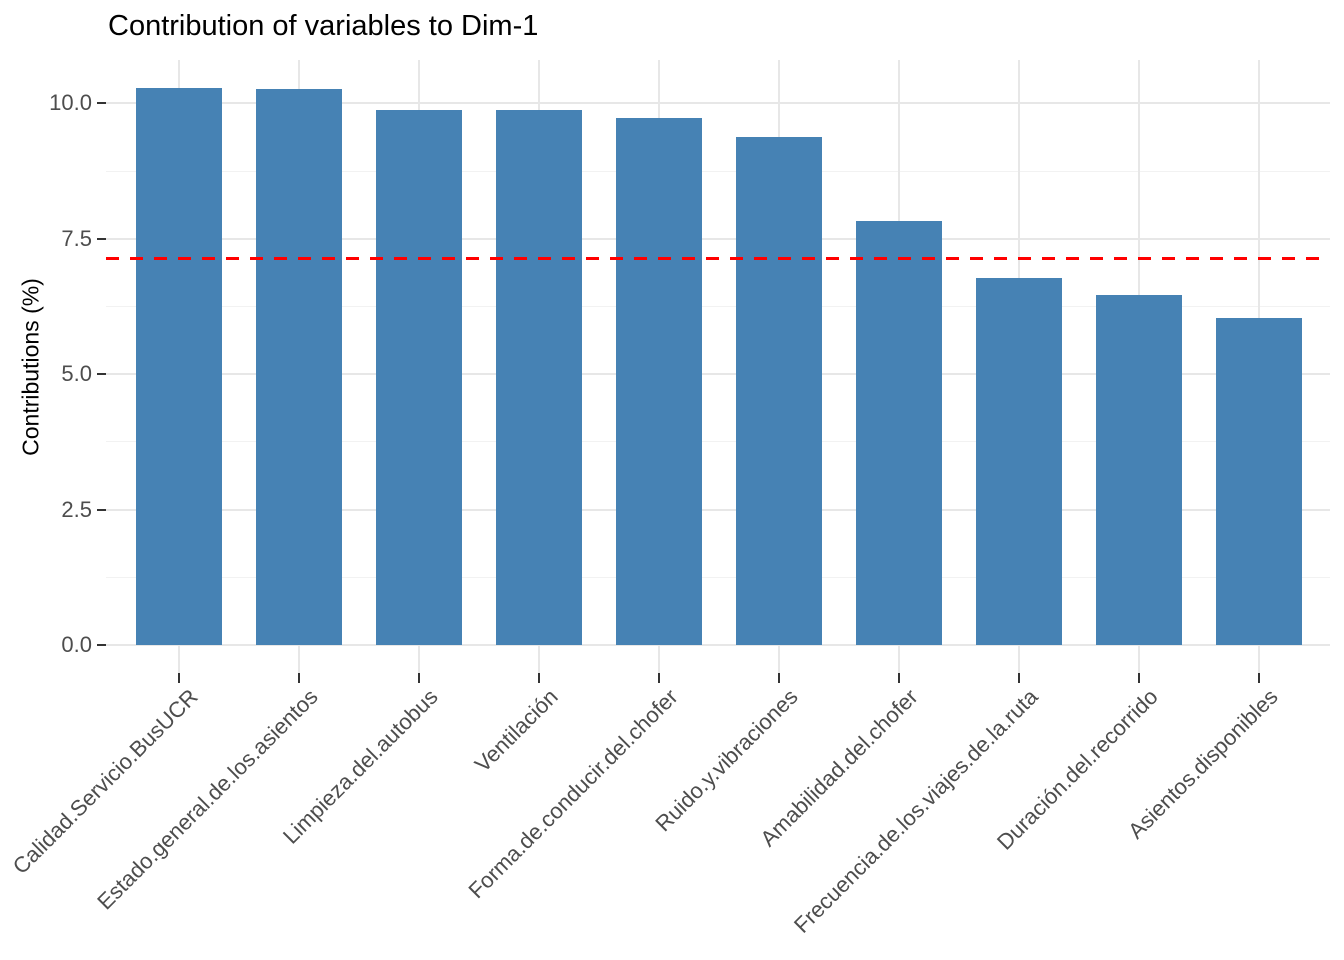 The width and height of the screenshot is (1344, 960). What do you see at coordinates (76, 374) in the screenshot?
I see `y-tick-label: 5.0` at bounding box center [76, 374].